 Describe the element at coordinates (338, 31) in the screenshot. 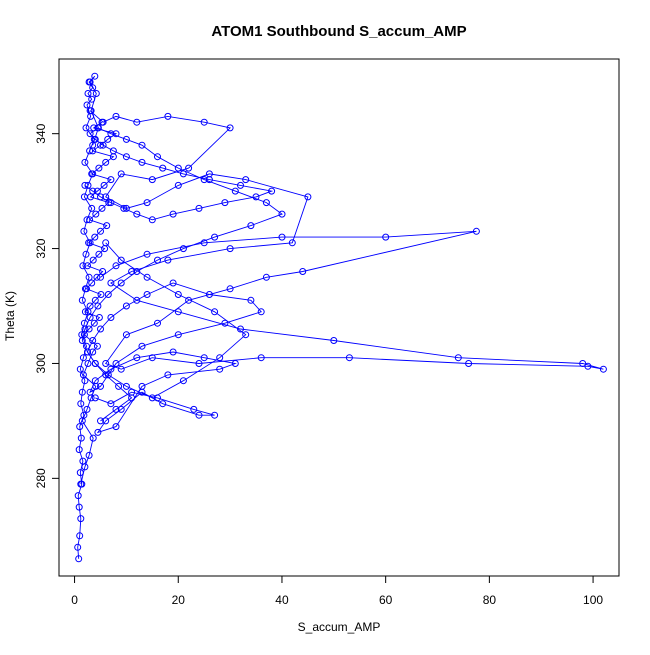

I see `chart-title: ATOM1 Southbound S_accum_AMP` at that location.